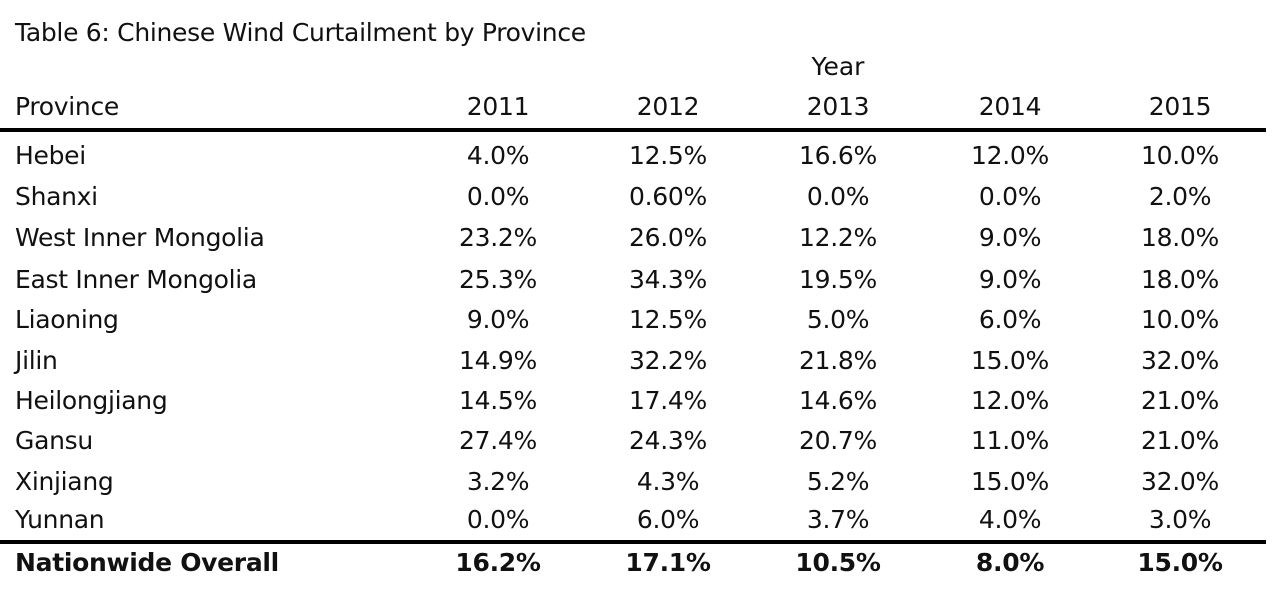  What do you see at coordinates (64, 481) in the screenshot?
I see `province-name: Xinjiang` at bounding box center [64, 481].